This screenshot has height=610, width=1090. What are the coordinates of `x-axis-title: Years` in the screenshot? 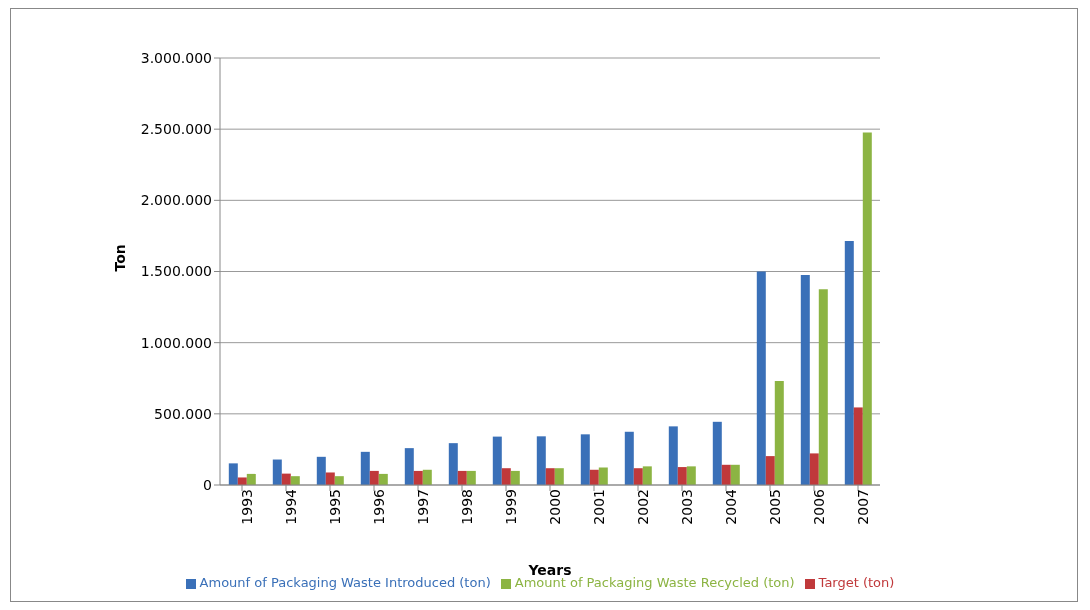 It's located at (549, 570).